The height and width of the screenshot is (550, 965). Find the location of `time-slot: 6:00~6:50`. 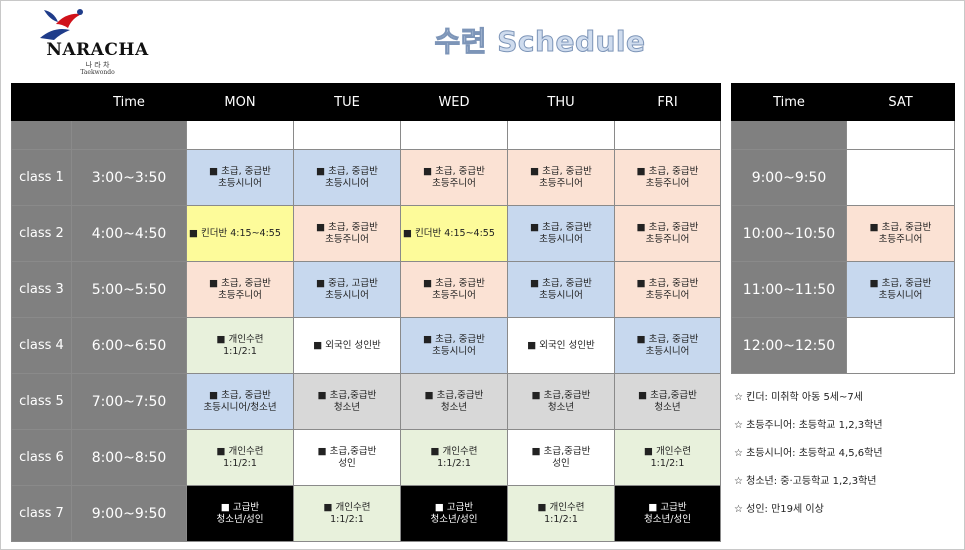

time-slot: 6:00~6:50 is located at coordinates (129, 345).